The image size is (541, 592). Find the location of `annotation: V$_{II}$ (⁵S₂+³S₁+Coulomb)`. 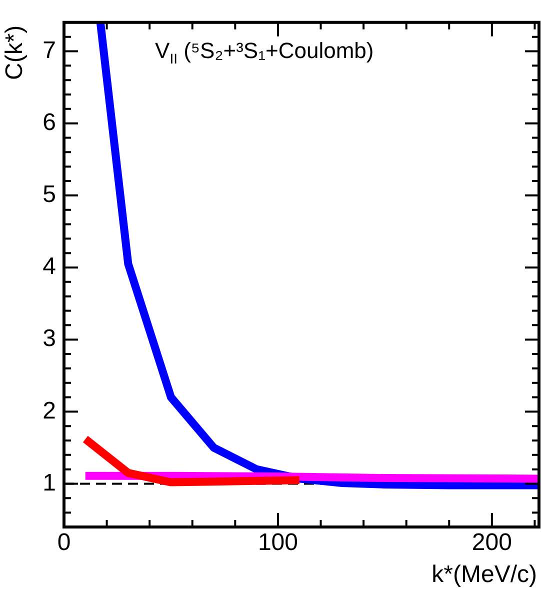

annotation: V$_{II}$ (⁵S₂+³S₁+Coulomb) is located at coordinates (264, 52).